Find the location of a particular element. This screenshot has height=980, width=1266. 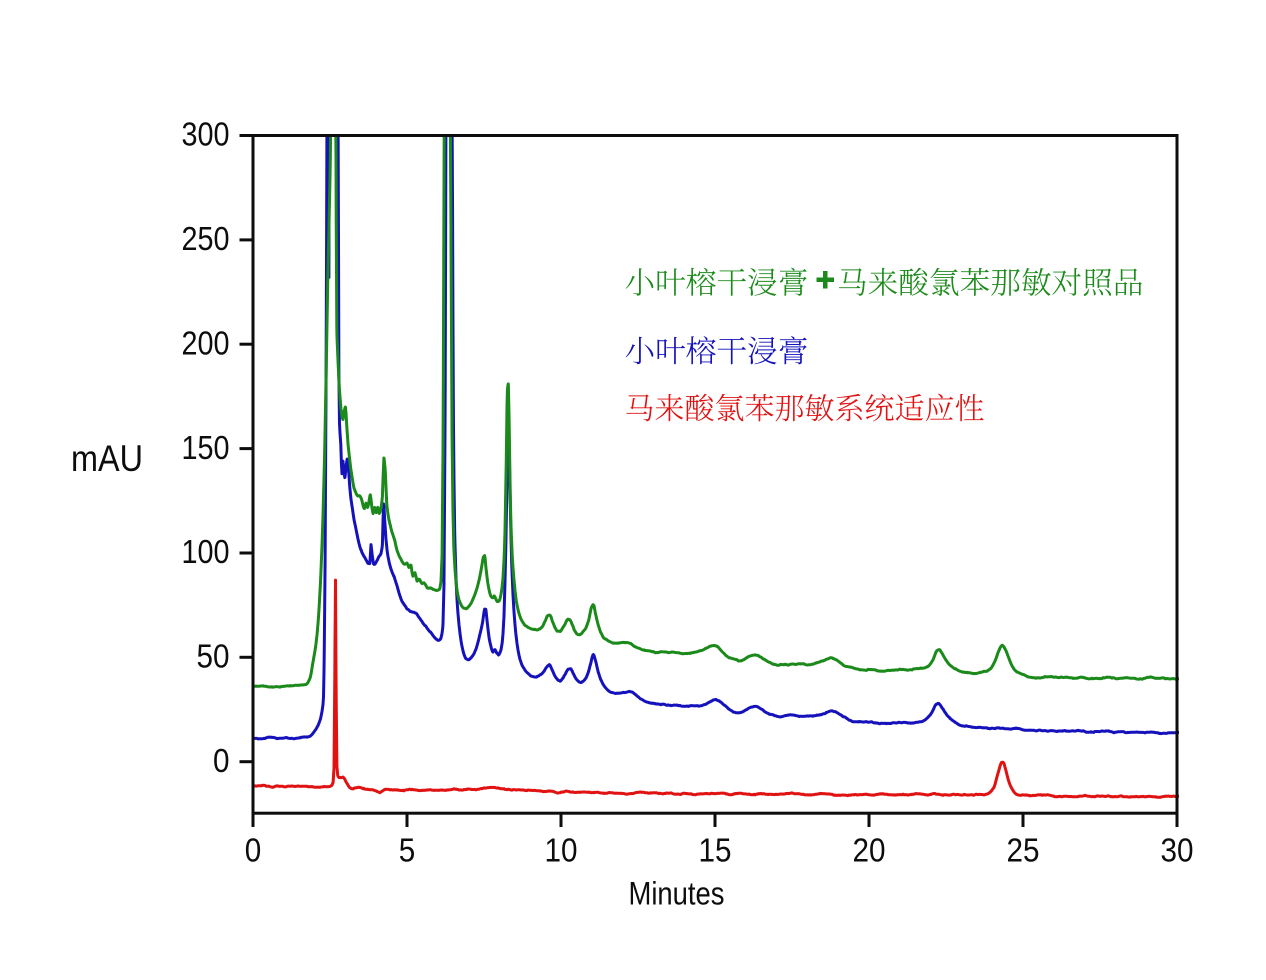

svg-text: 50 is located at coordinates (213, 656).